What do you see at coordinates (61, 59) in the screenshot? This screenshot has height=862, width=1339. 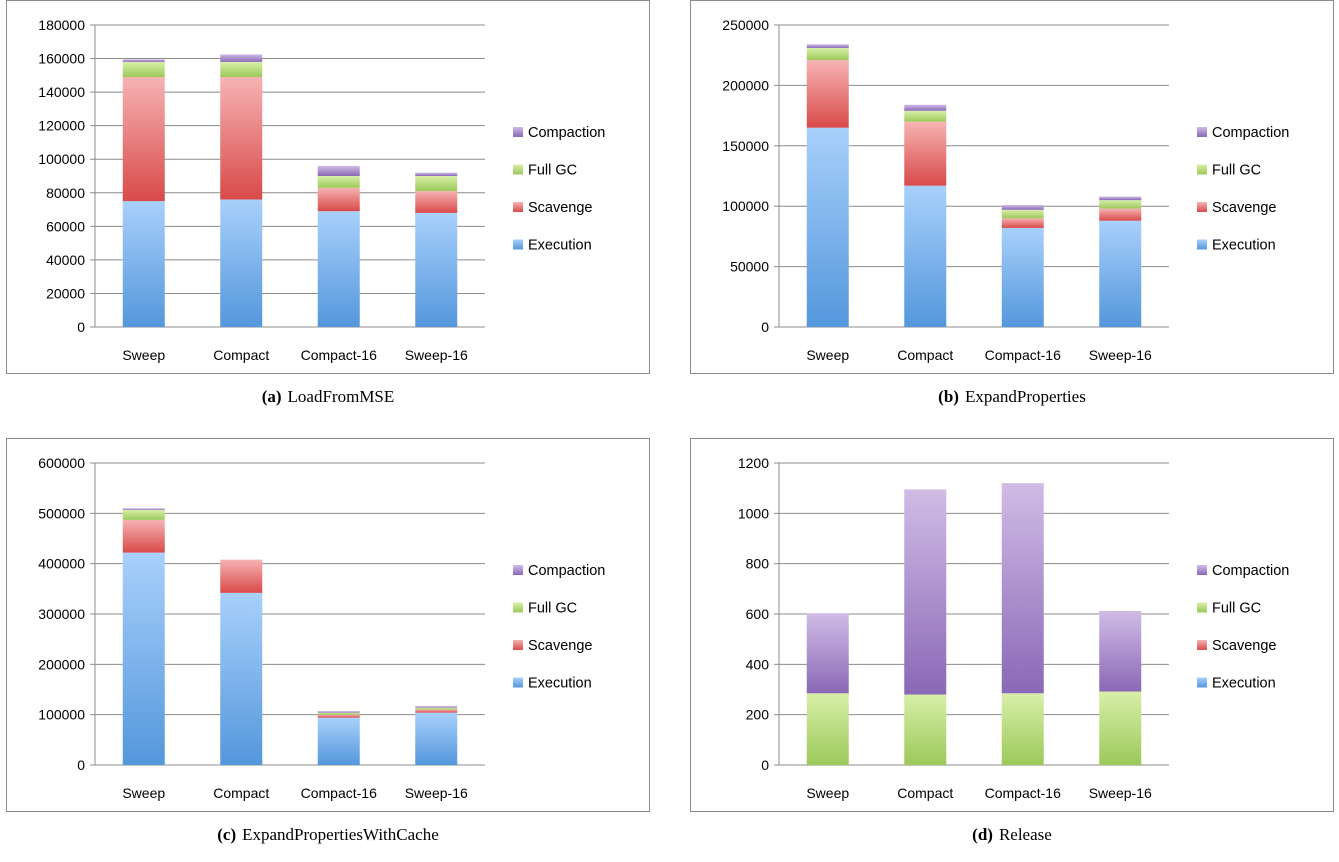 I see `y-tick-label: 160000` at bounding box center [61, 59].